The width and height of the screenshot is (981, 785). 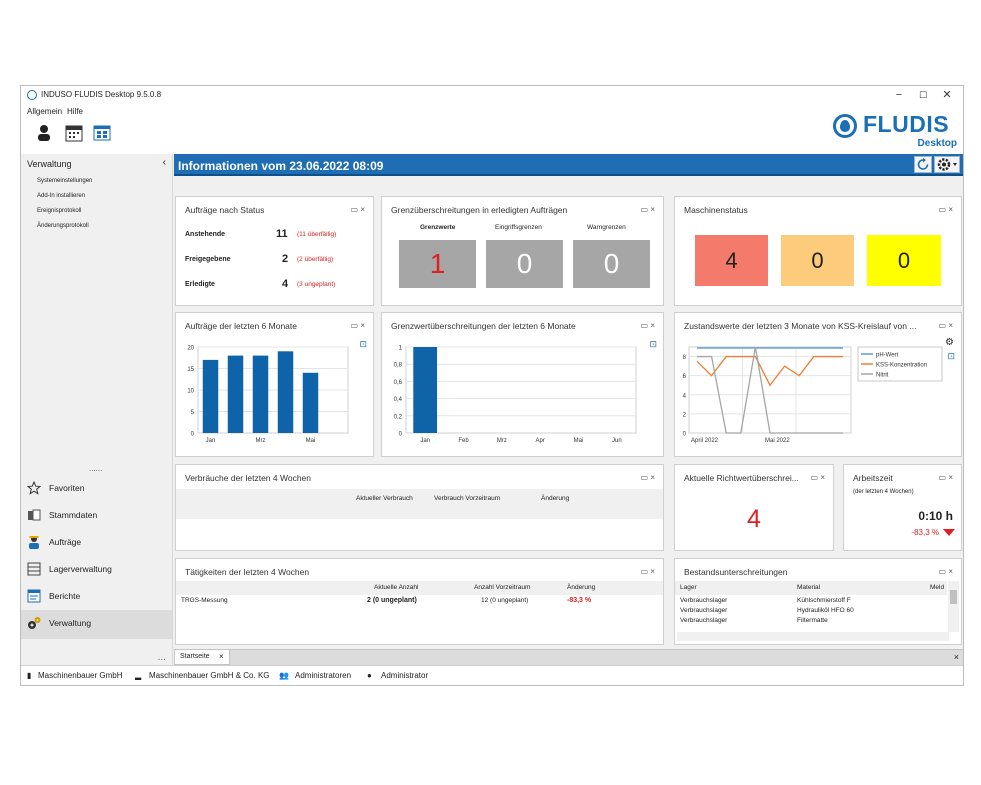 I want to click on x-tick-label: Jan, so click(x=211, y=441).